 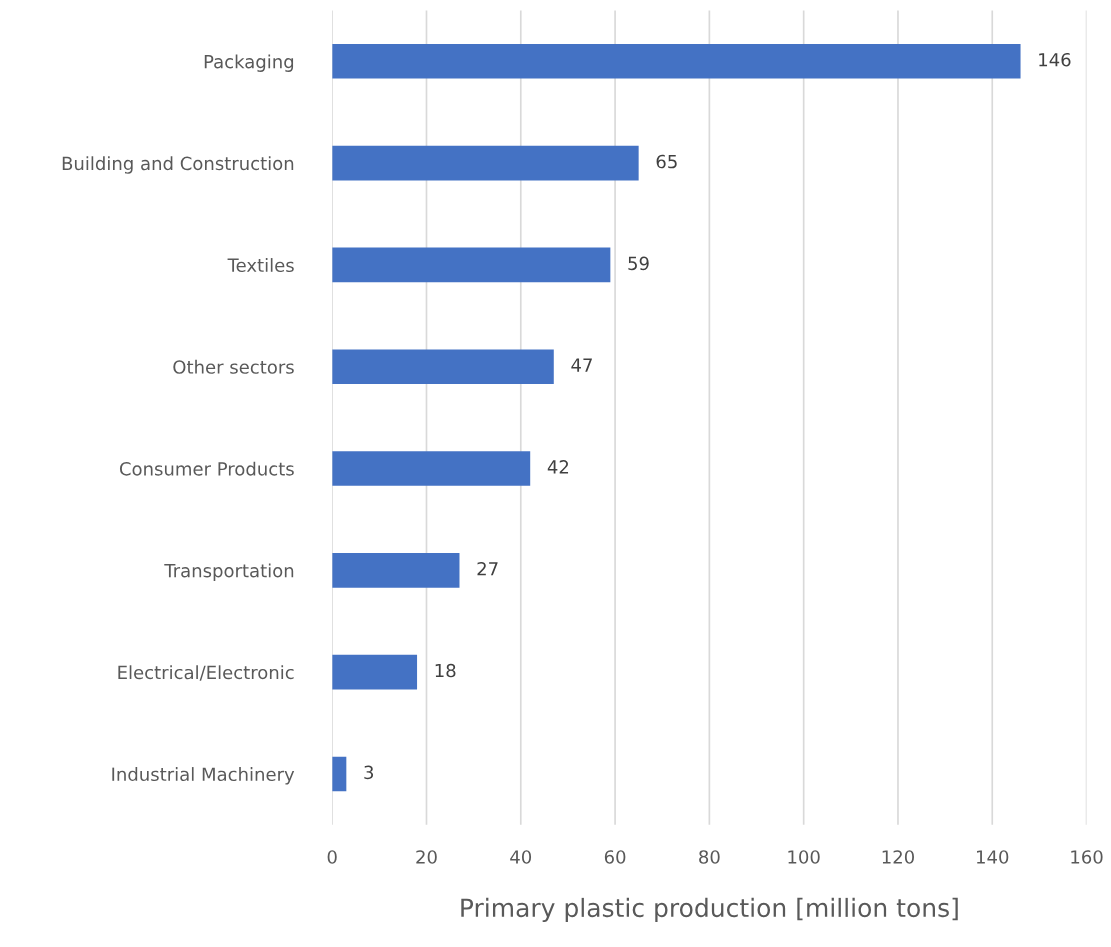 I want to click on y-tick-label: Electrical/Electronic, so click(x=206, y=673).